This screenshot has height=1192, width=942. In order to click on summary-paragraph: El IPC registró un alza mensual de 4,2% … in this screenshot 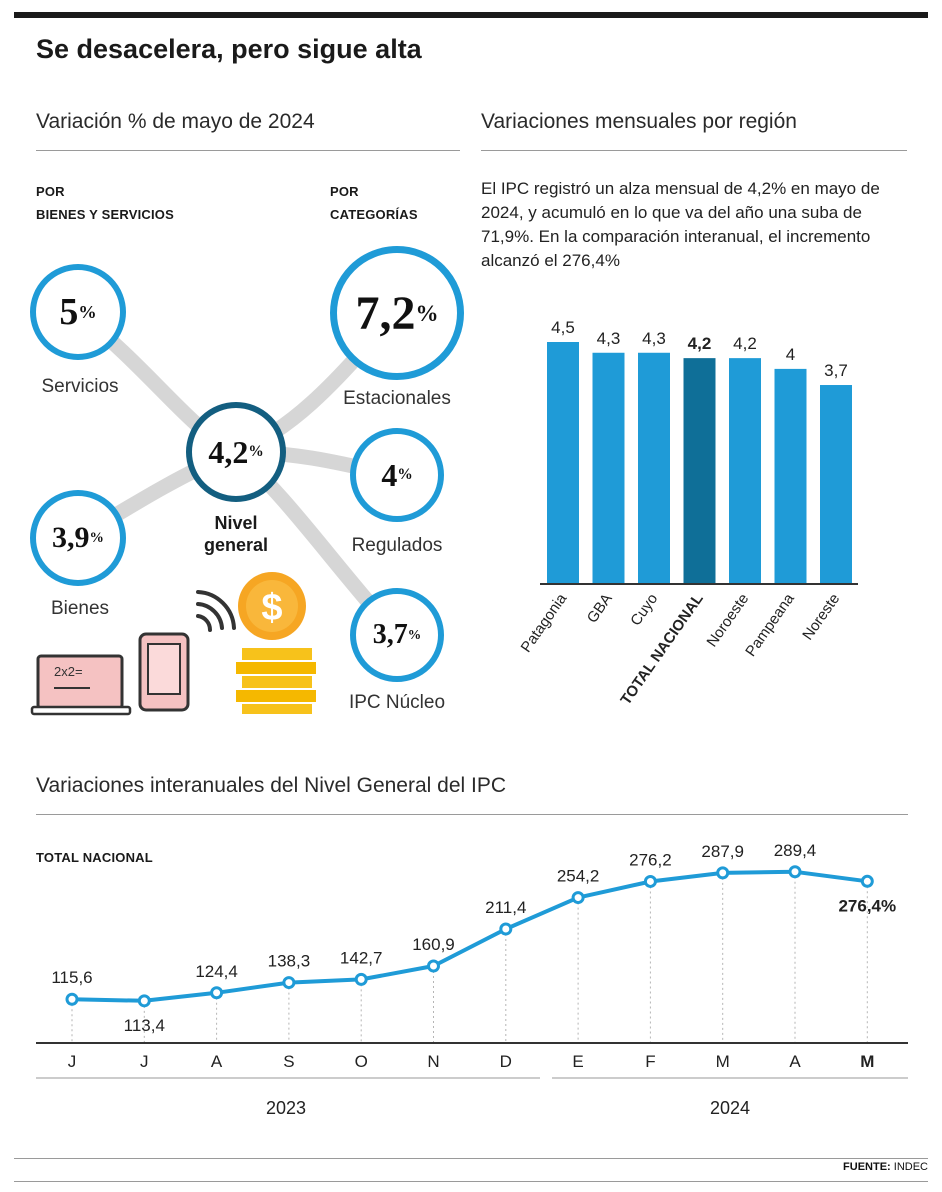, I will do `click(680, 224)`.